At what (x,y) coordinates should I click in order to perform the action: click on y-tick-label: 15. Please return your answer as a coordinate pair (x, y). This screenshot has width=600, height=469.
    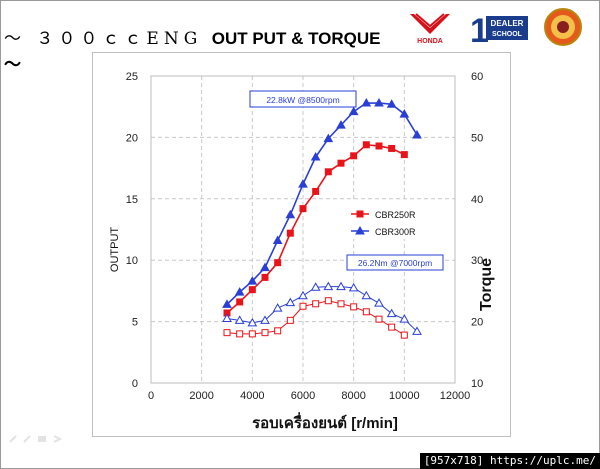
    Looking at the image, I should click on (132, 200).